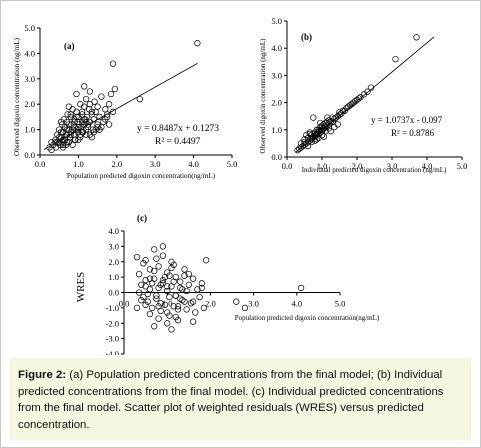 The width and height of the screenshot is (481, 448). Describe the element at coordinates (193, 164) in the screenshot. I see `x-tick-label: 4.0` at that location.